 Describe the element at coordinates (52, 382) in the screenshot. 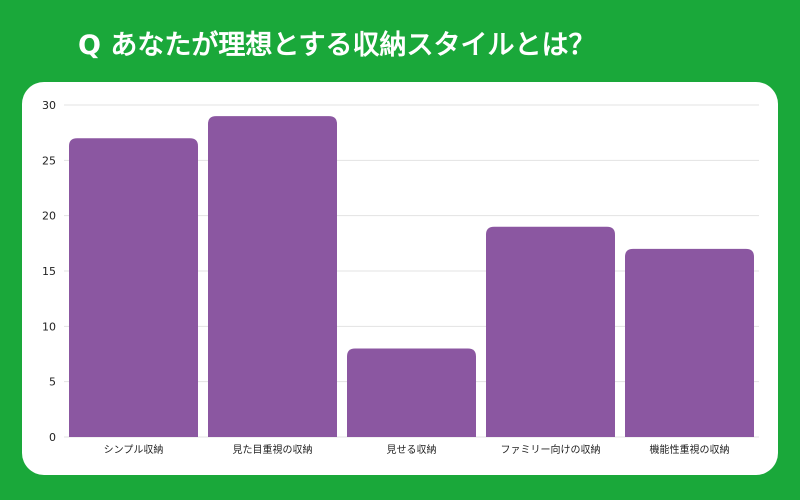

I see `y-tick-label: 5` at that location.